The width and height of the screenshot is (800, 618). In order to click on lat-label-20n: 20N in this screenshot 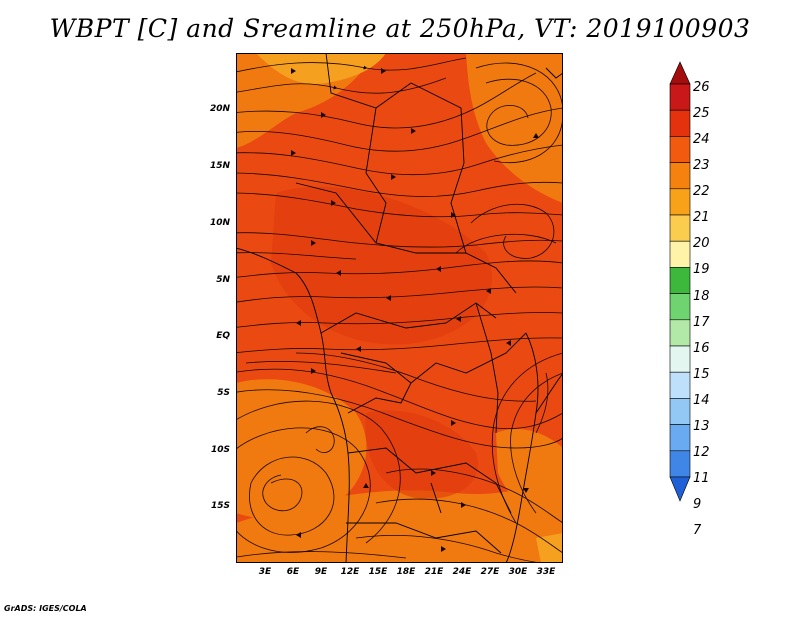, I will do `click(219, 109)`.